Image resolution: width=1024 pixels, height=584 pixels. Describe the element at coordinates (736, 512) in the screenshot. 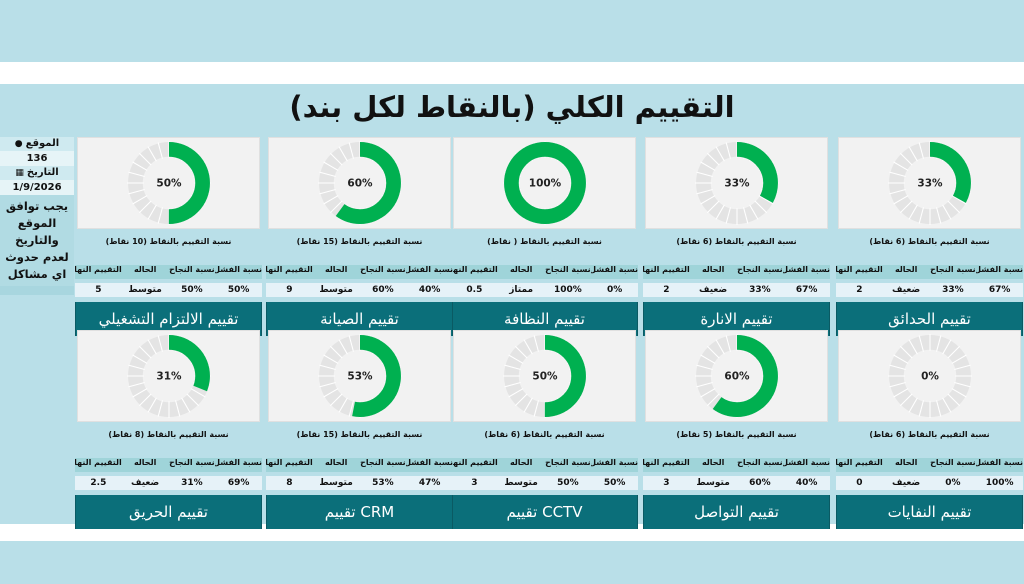

I see `evaluation-button: تقييم التواصل` at that location.